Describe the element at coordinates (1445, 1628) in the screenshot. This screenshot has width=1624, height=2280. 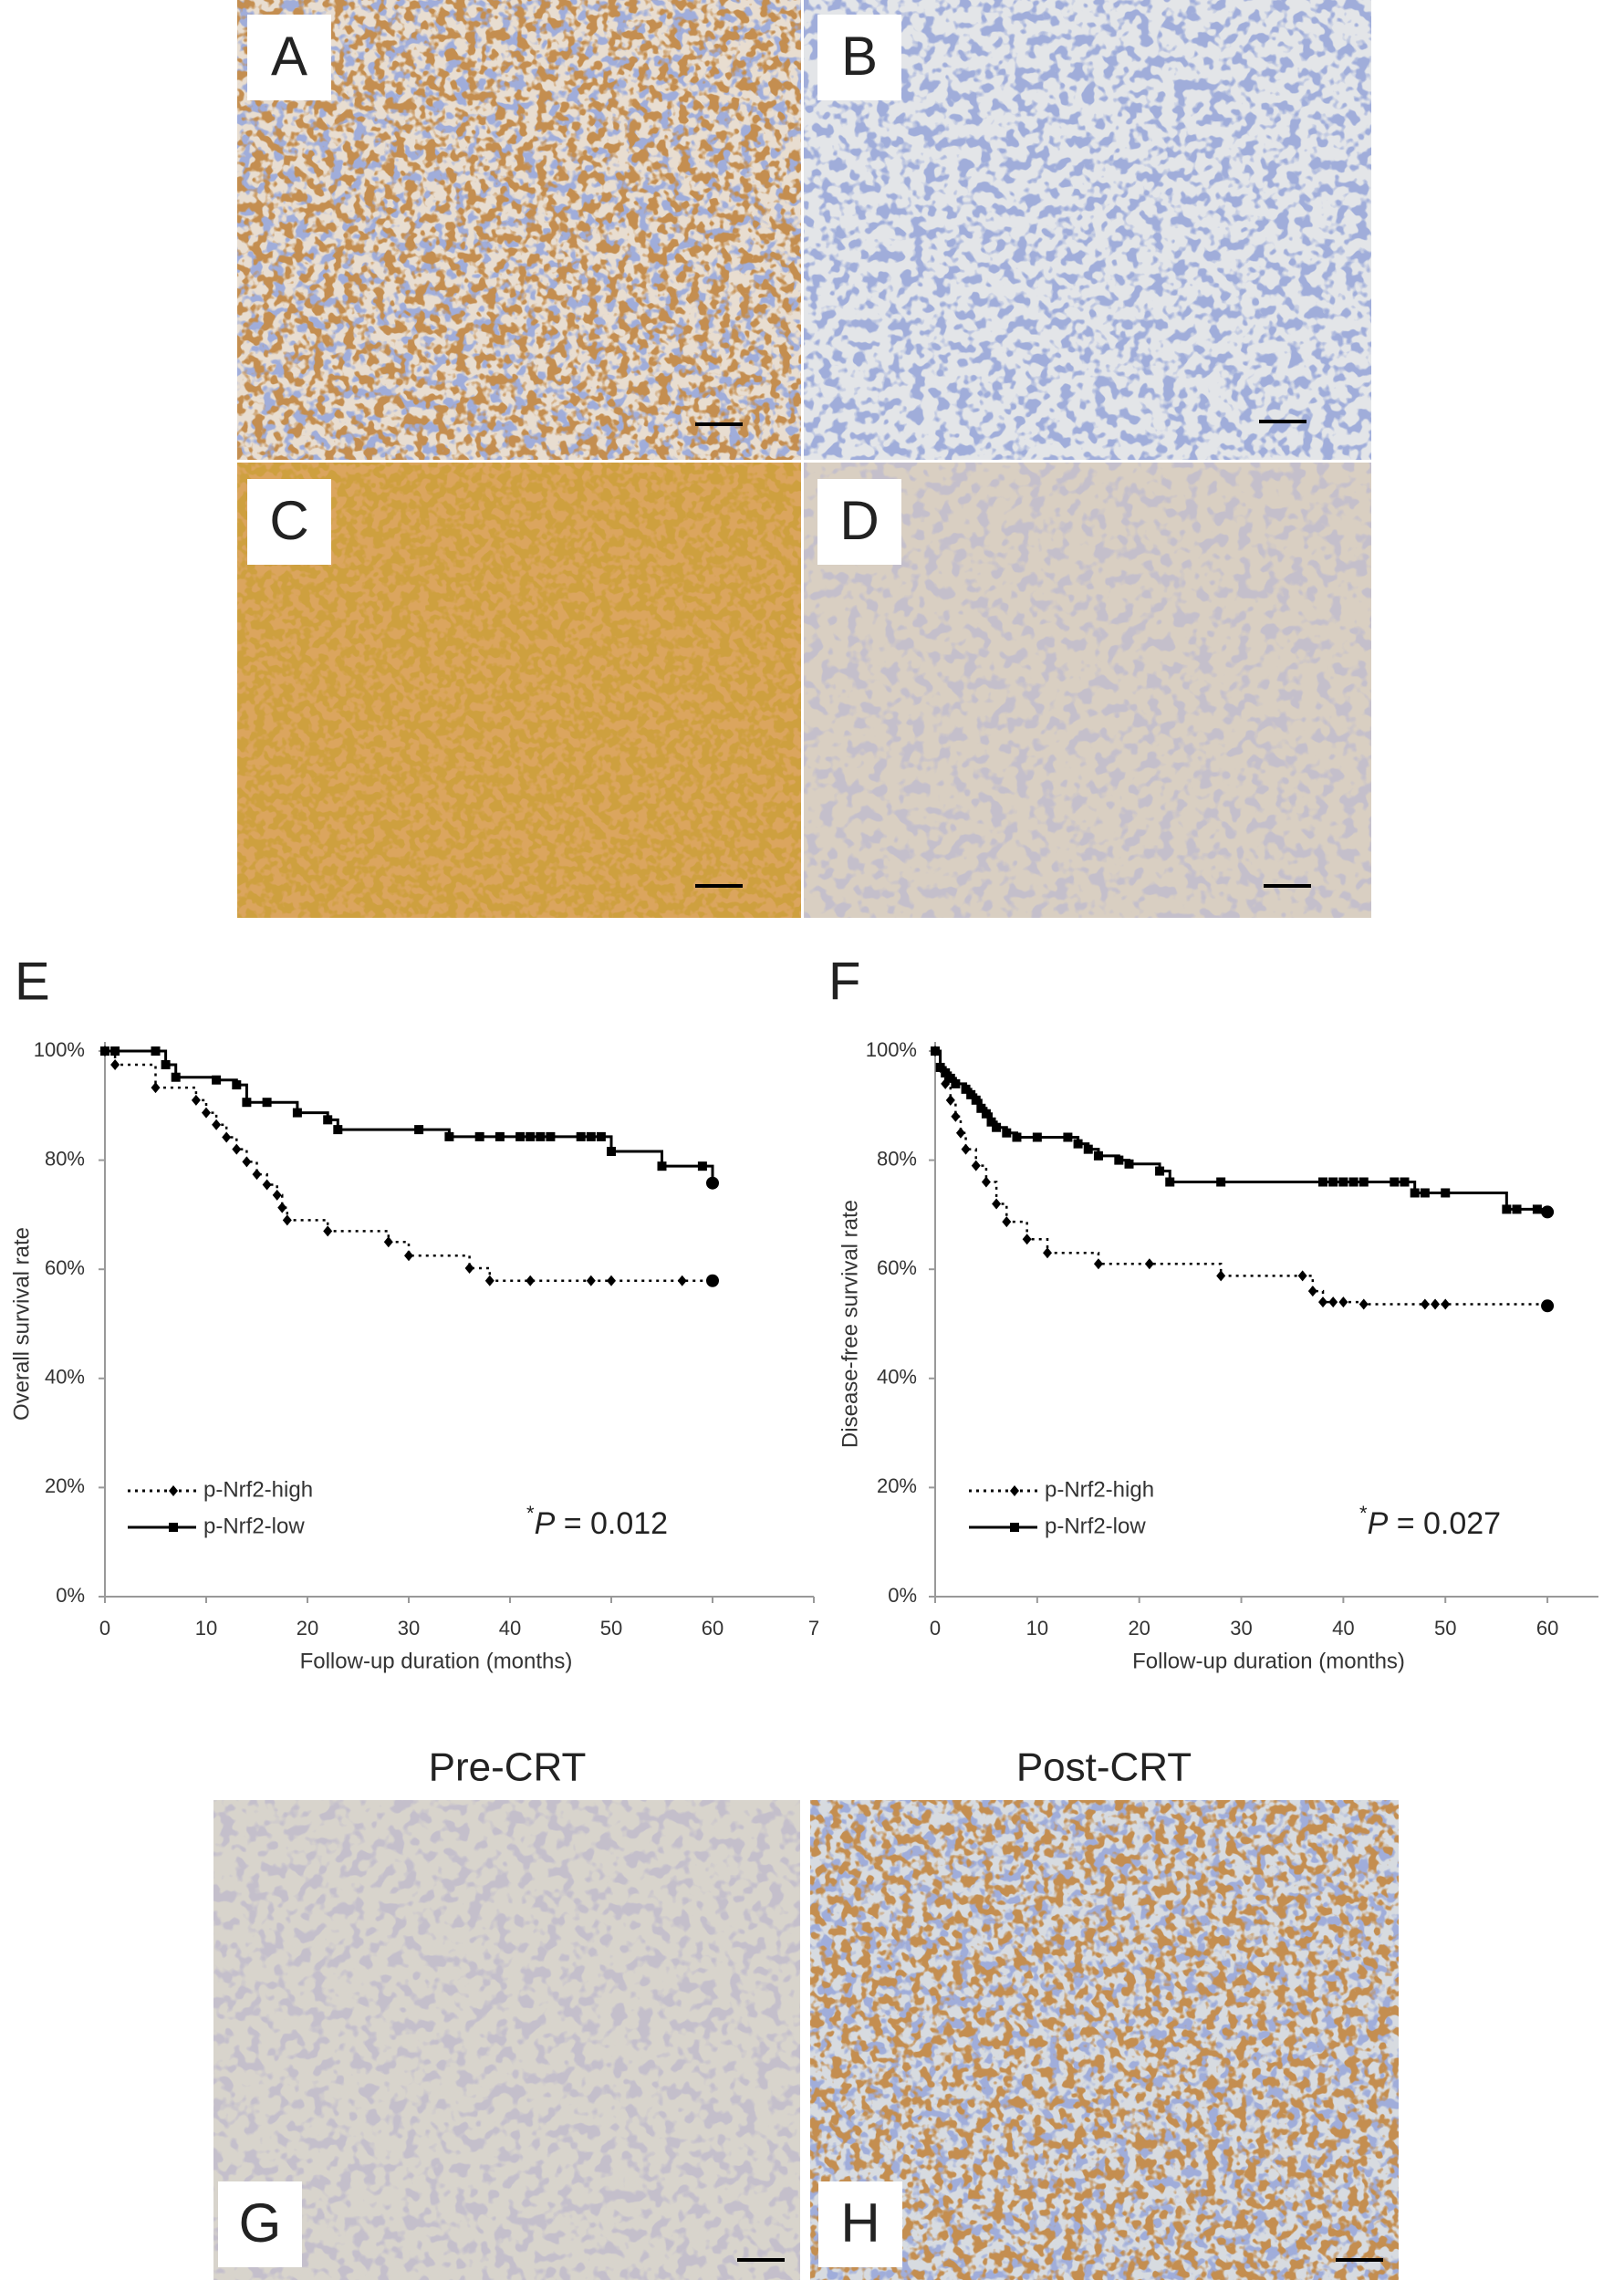
I see `x-tick-label: 50` at that location.